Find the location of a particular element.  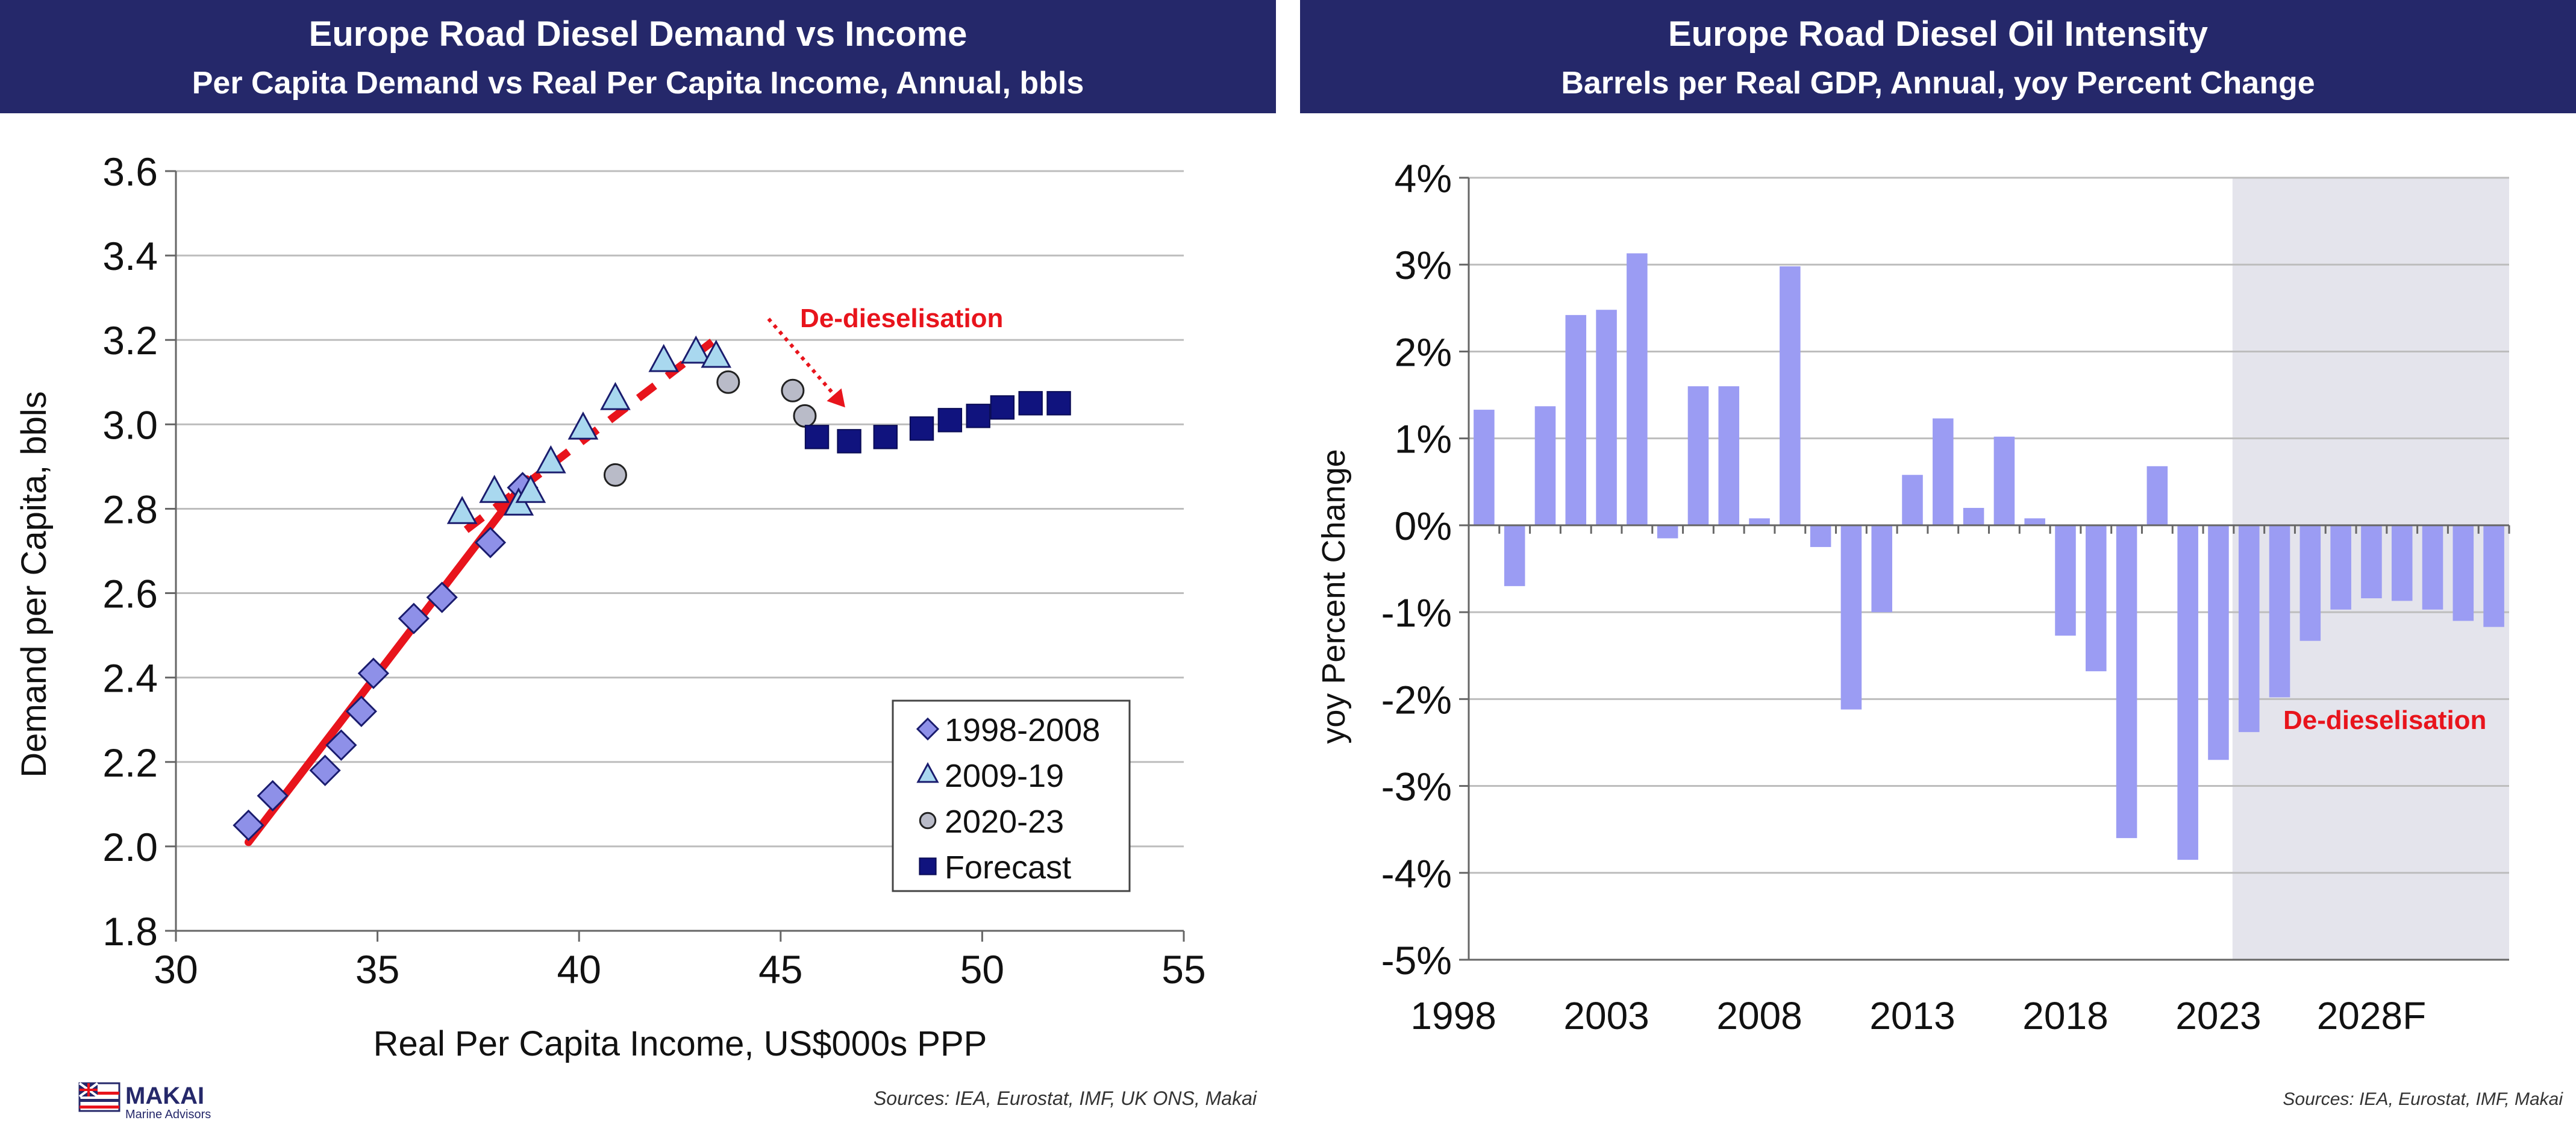

y-tick-label: 3.0 is located at coordinates (130, 424).